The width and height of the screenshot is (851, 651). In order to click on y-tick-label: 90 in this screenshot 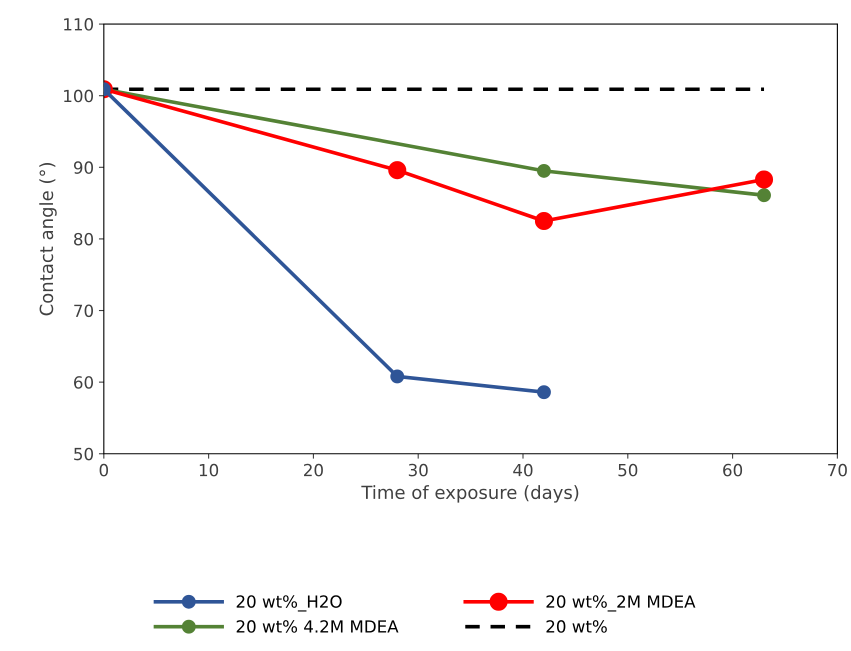, I will do `click(83, 167)`.